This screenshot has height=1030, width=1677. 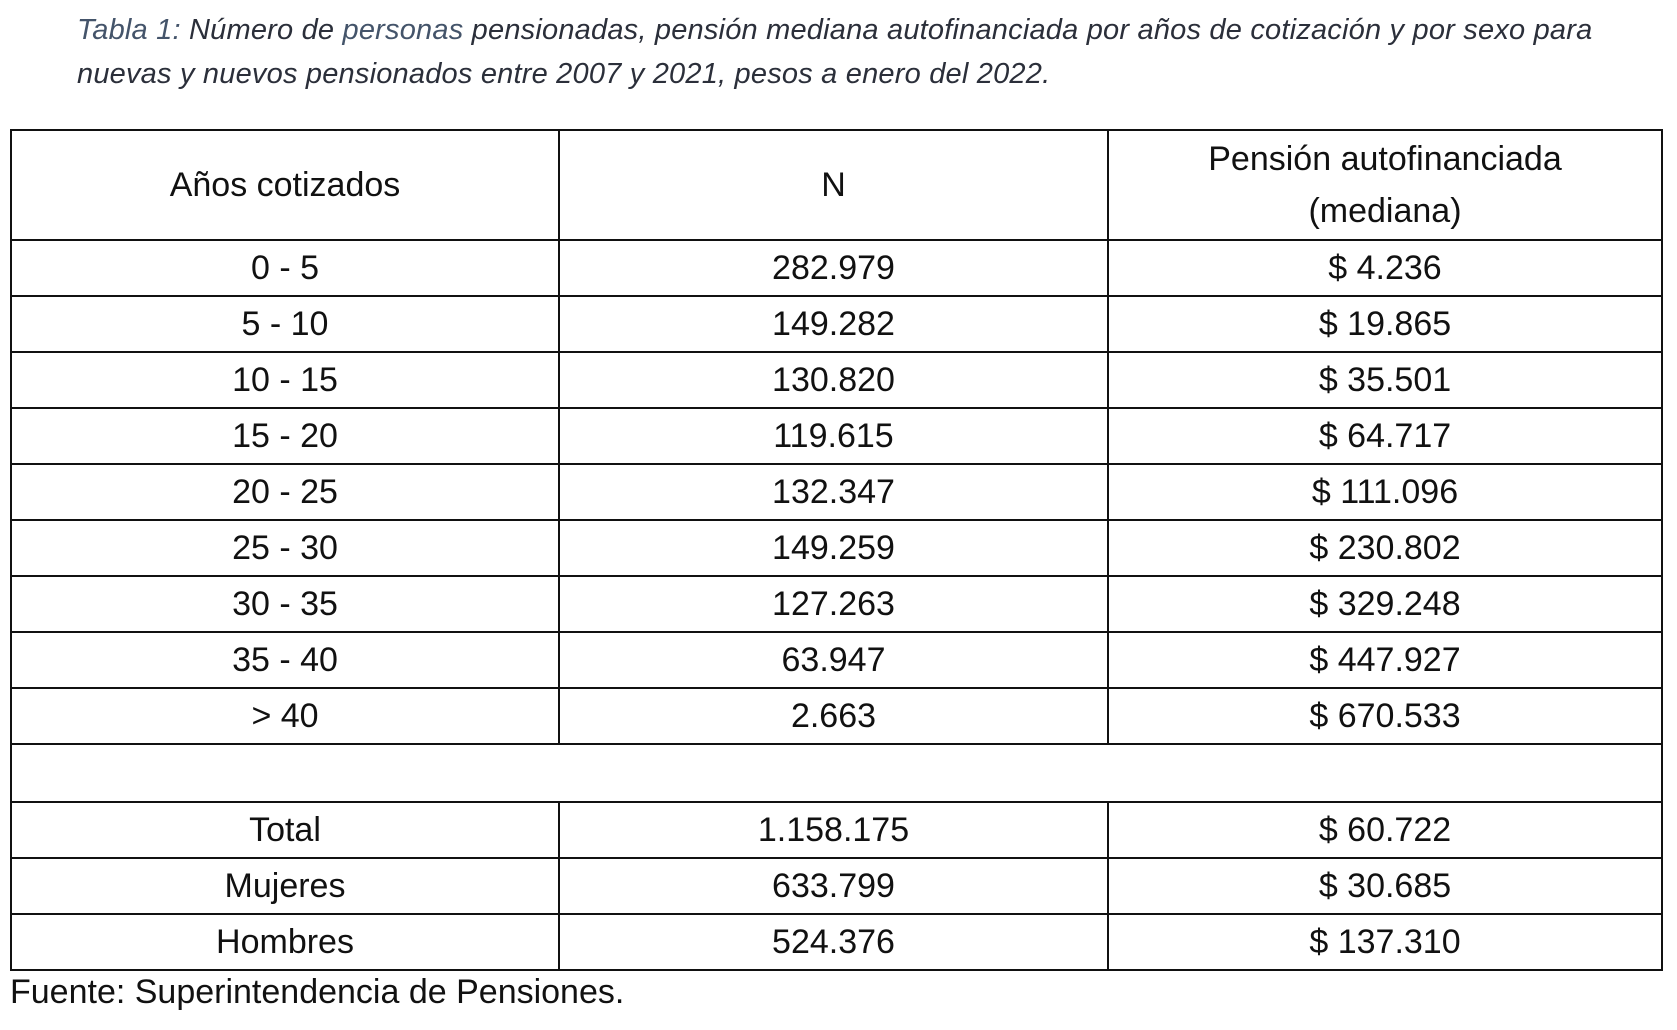 What do you see at coordinates (1385, 380) in the screenshot?
I see `cell-pension: $ 35.501` at bounding box center [1385, 380].